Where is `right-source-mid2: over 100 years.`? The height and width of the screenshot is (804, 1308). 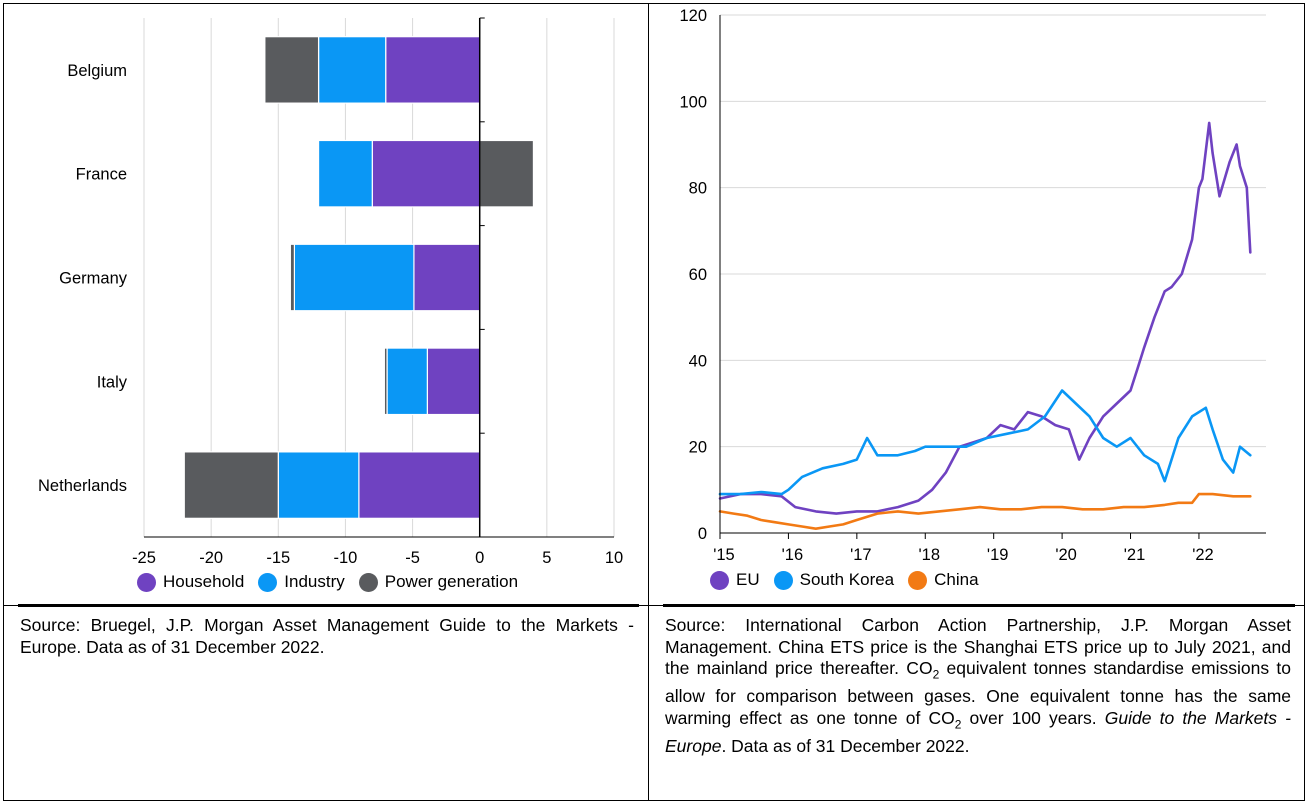 right-source-mid2: over 100 years. is located at coordinates (1033, 717).